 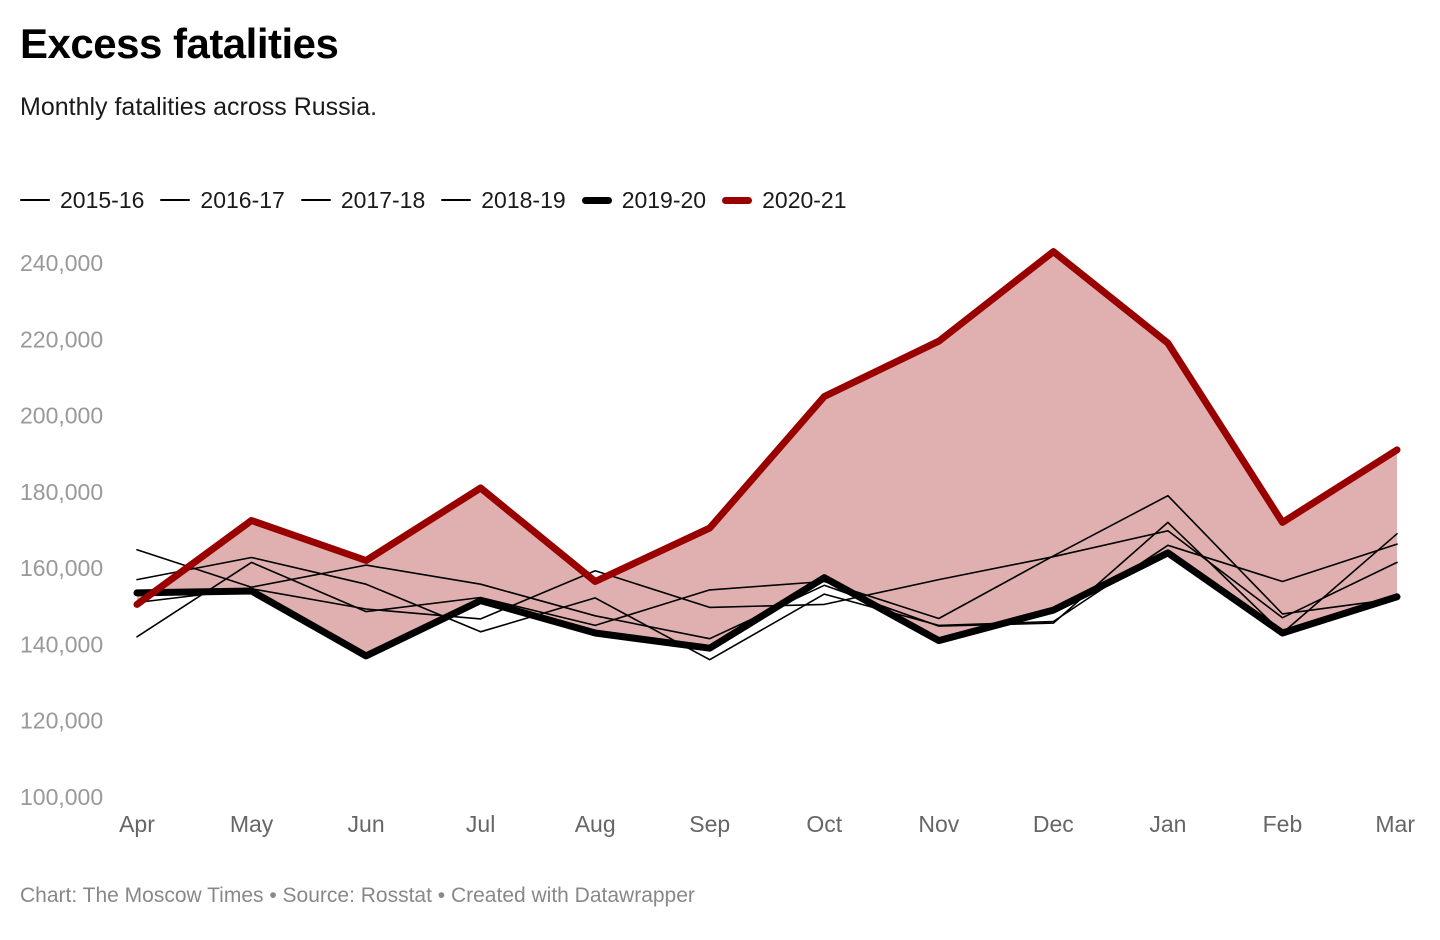 What do you see at coordinates (595, 824) in the screenshot?
I see `x-tick-label: Aug` at bounding box center [595, 824].